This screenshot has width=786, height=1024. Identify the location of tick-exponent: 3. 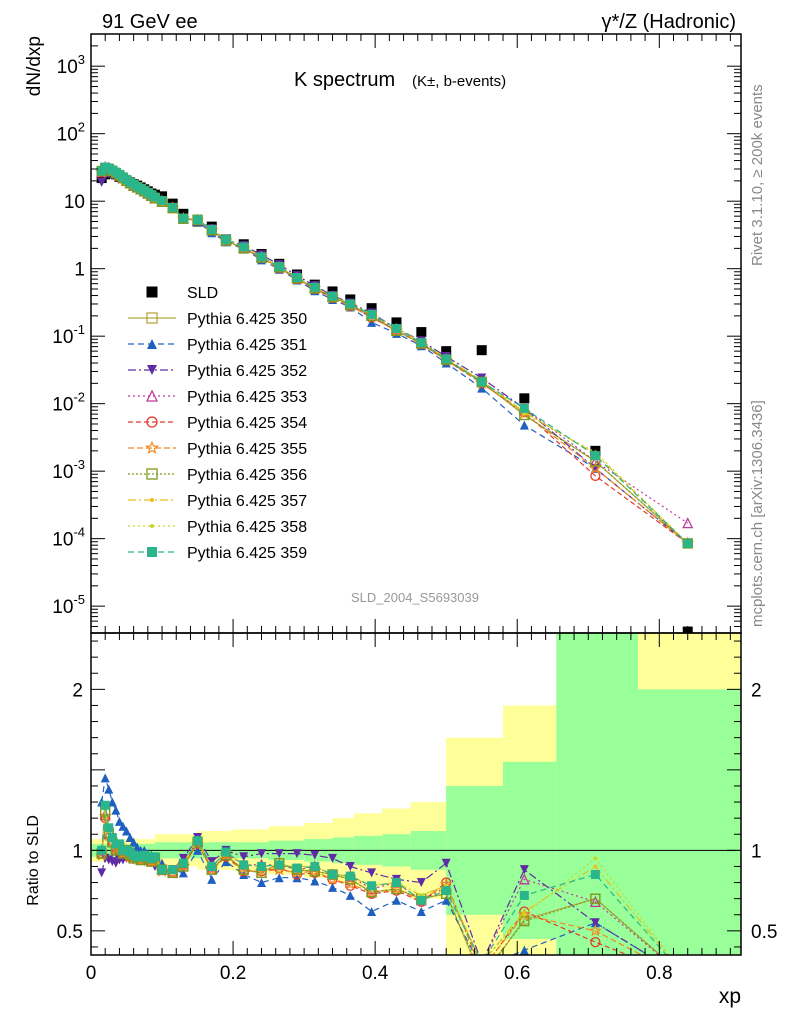
(81, 59).